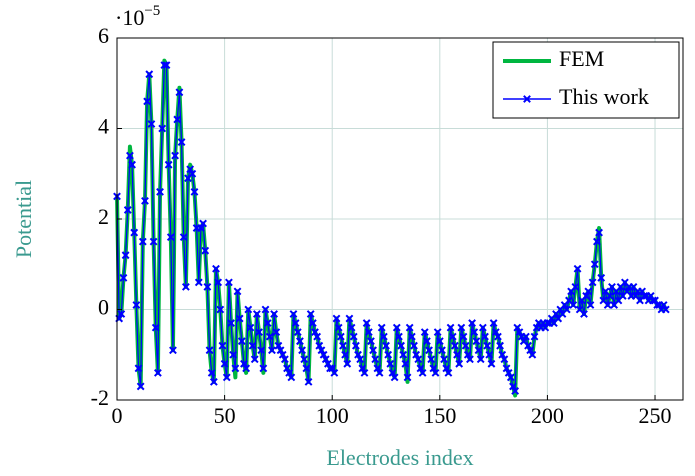  Describe the element at coordinates (527, 99) in the screenshot. I see `legend-marker` at that location.